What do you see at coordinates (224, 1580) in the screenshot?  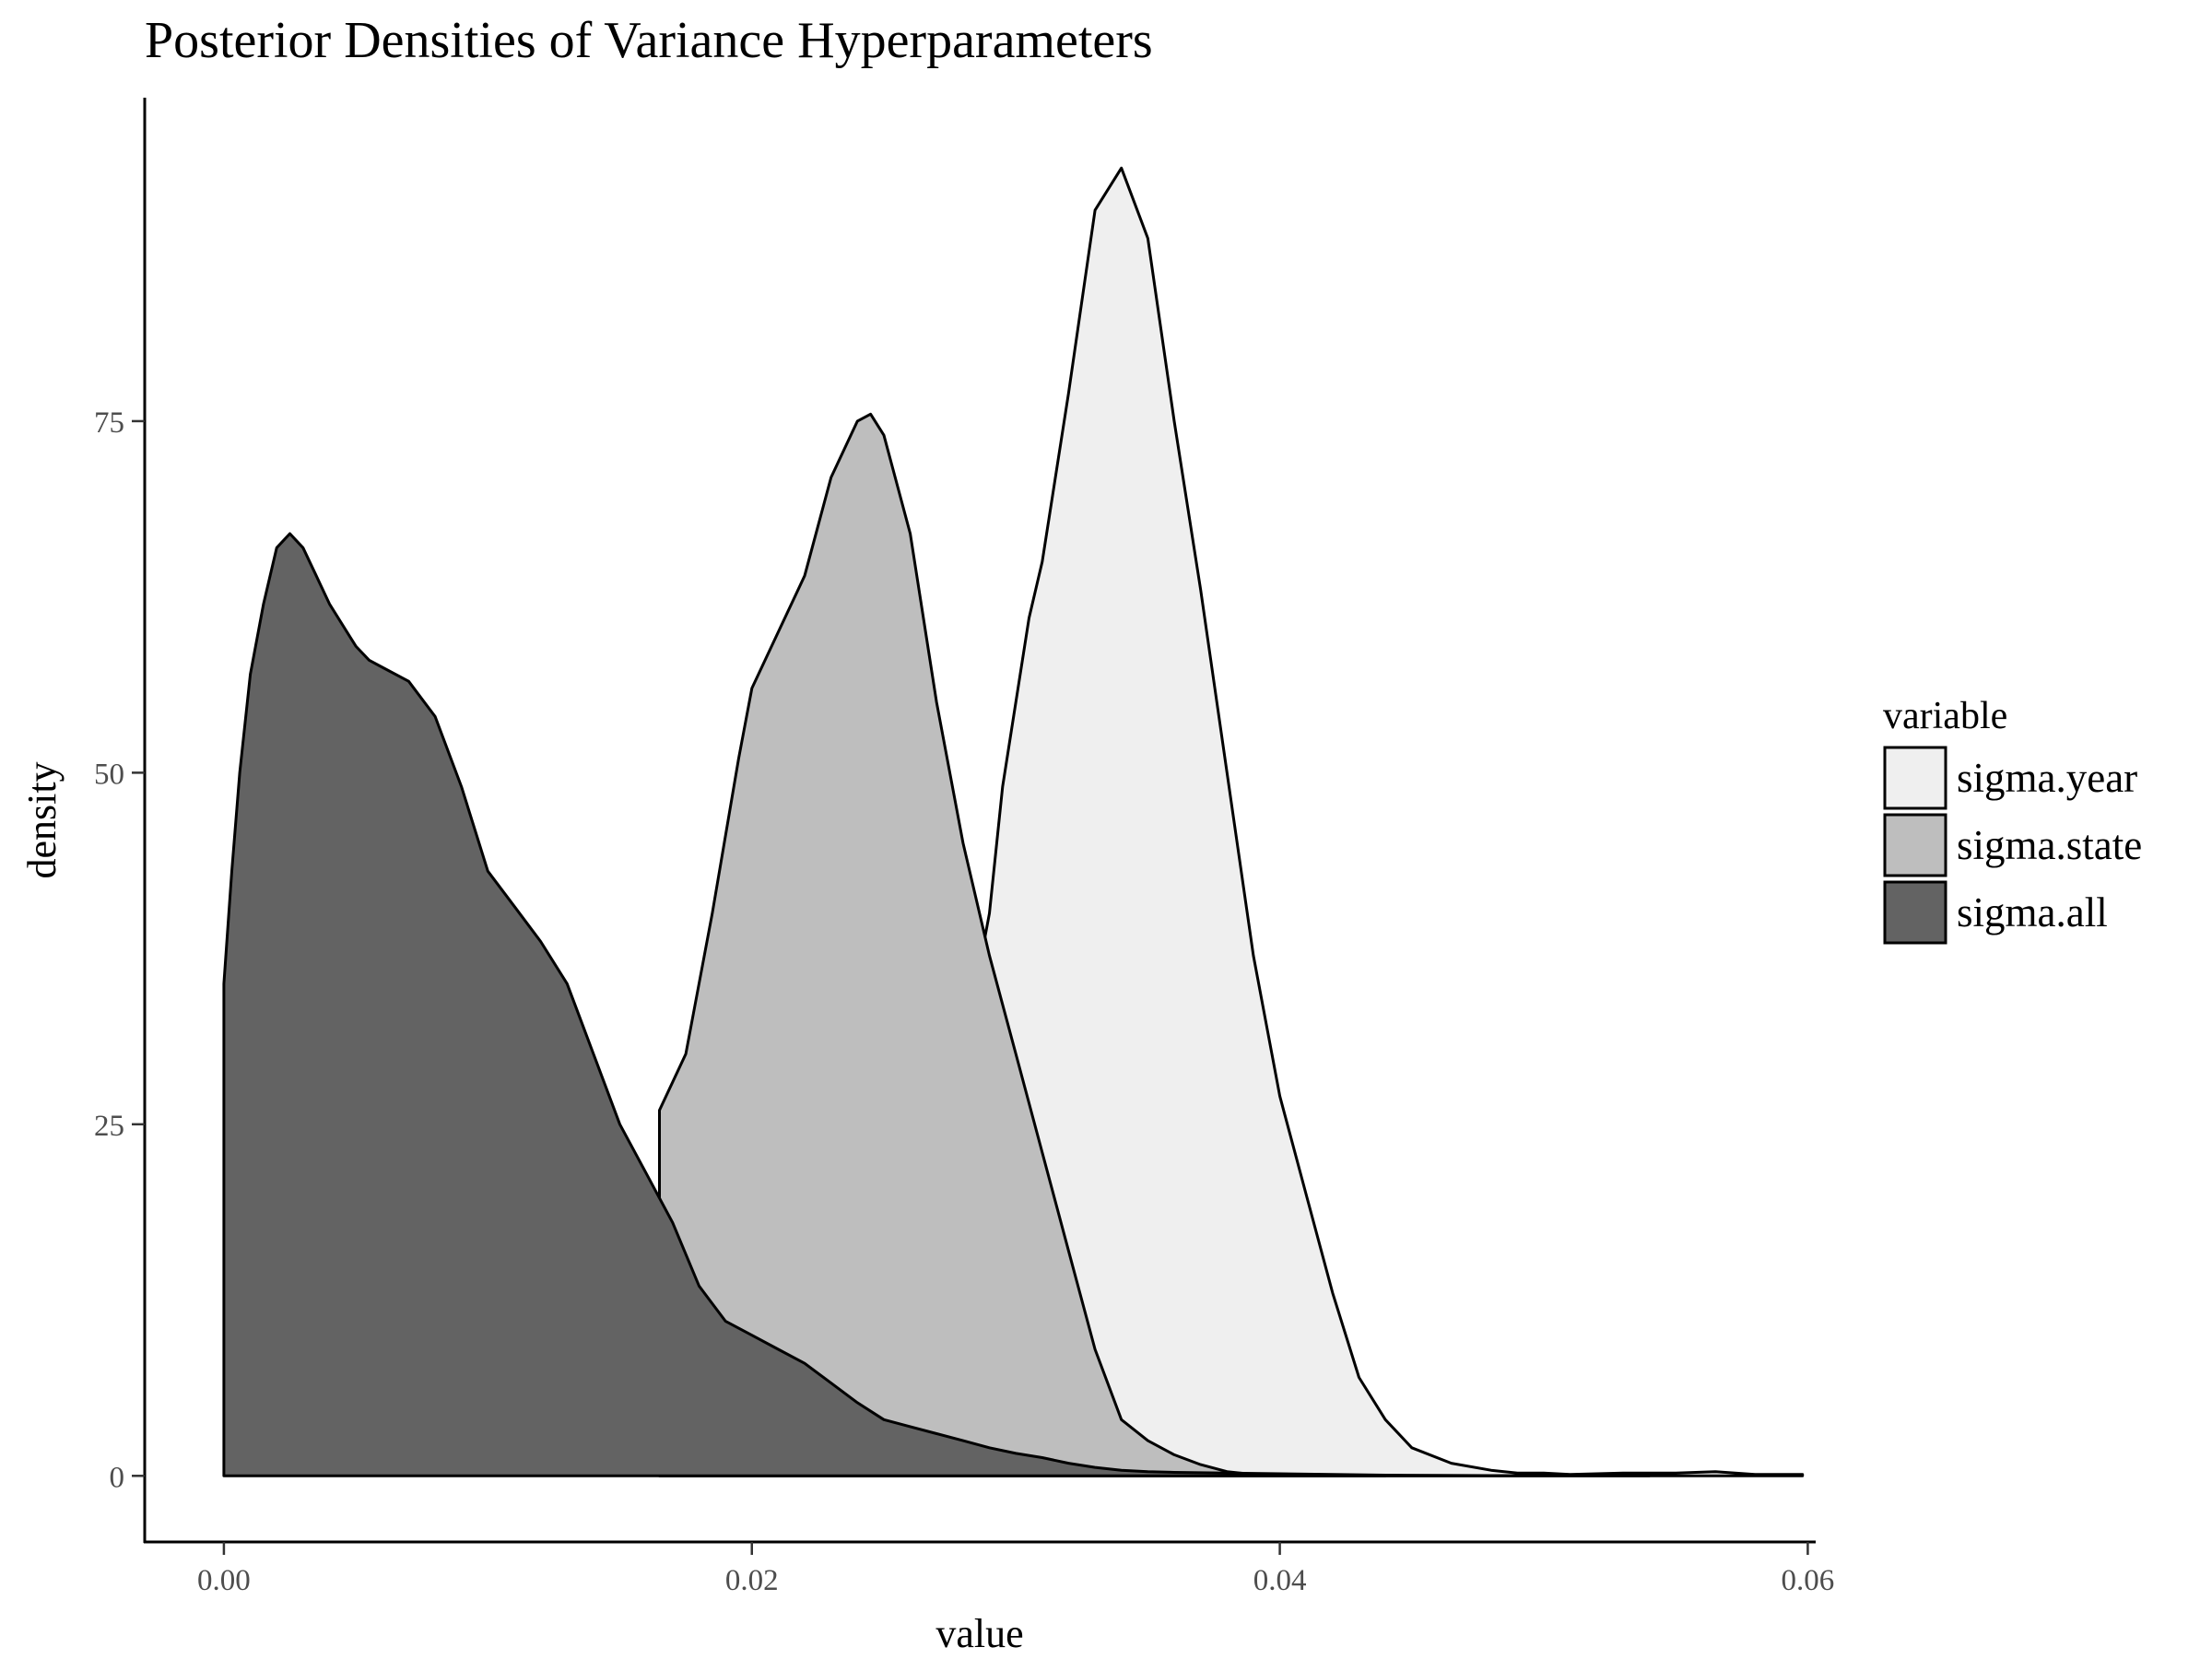 I see `x-tick-label: 0.00` at bounding box center [224, 1580].